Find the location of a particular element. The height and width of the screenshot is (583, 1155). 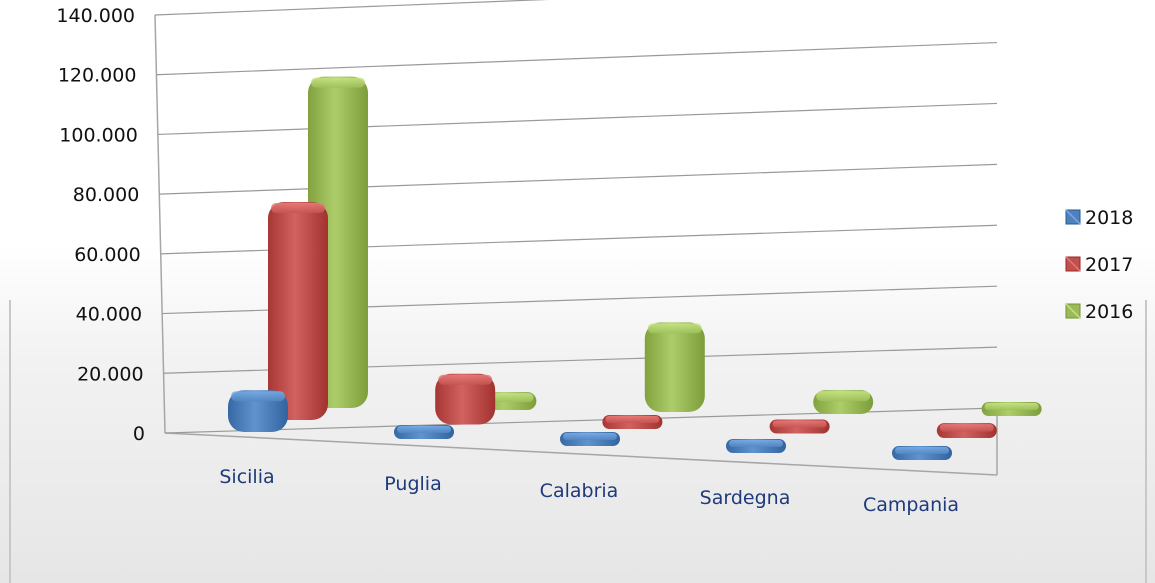

legend-label: 2017 is located at coordinates (1109, 265).